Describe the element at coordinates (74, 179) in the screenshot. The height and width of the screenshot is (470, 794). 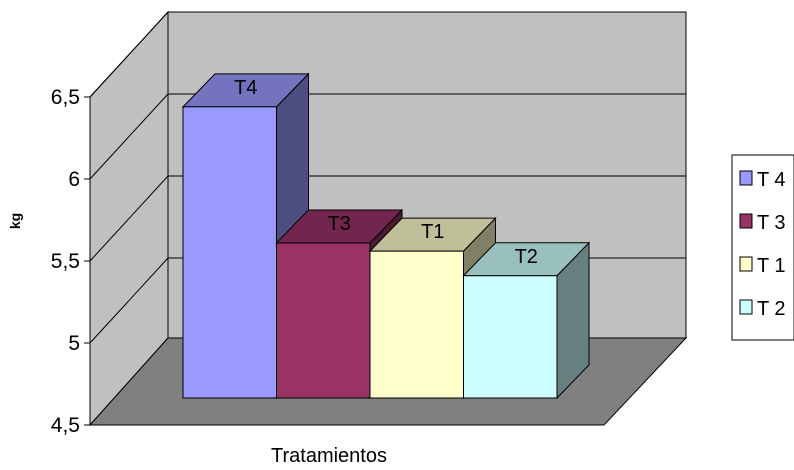
I see `y-tick-label: 6` at that location.